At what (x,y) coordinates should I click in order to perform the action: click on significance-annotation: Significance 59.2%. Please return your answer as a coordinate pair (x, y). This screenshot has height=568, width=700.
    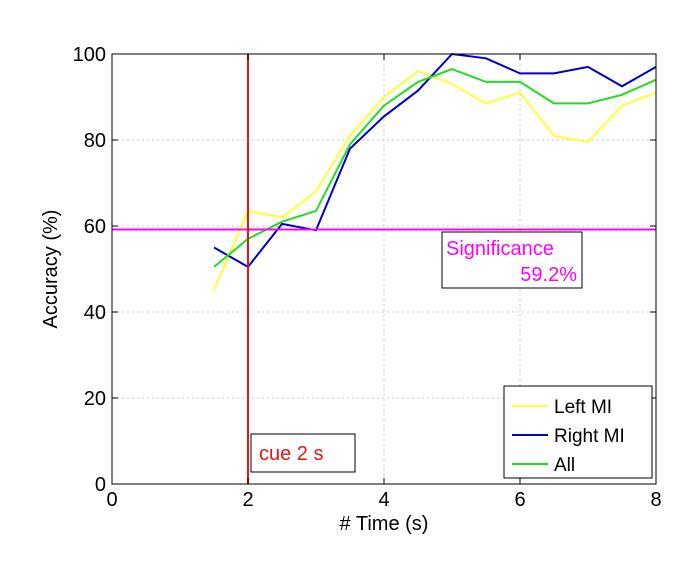
    Looking at the image, I should click on (512, 260).